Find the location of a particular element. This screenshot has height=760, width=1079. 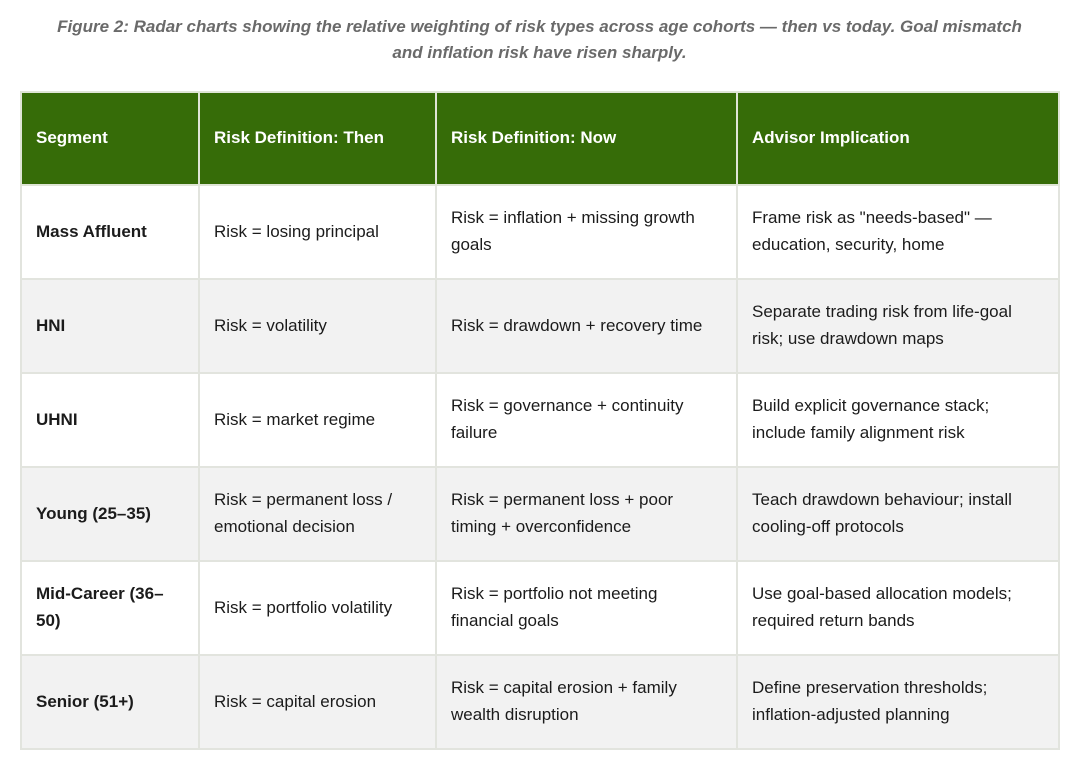

header-risk-then: Risk Definition: Then is located at coordinates (317, 138).